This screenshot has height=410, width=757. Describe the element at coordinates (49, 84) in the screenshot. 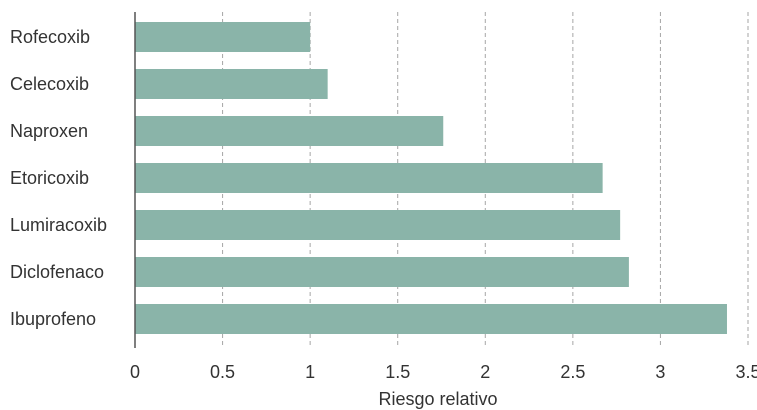

I see `category-label: Celecoxib` at that location.